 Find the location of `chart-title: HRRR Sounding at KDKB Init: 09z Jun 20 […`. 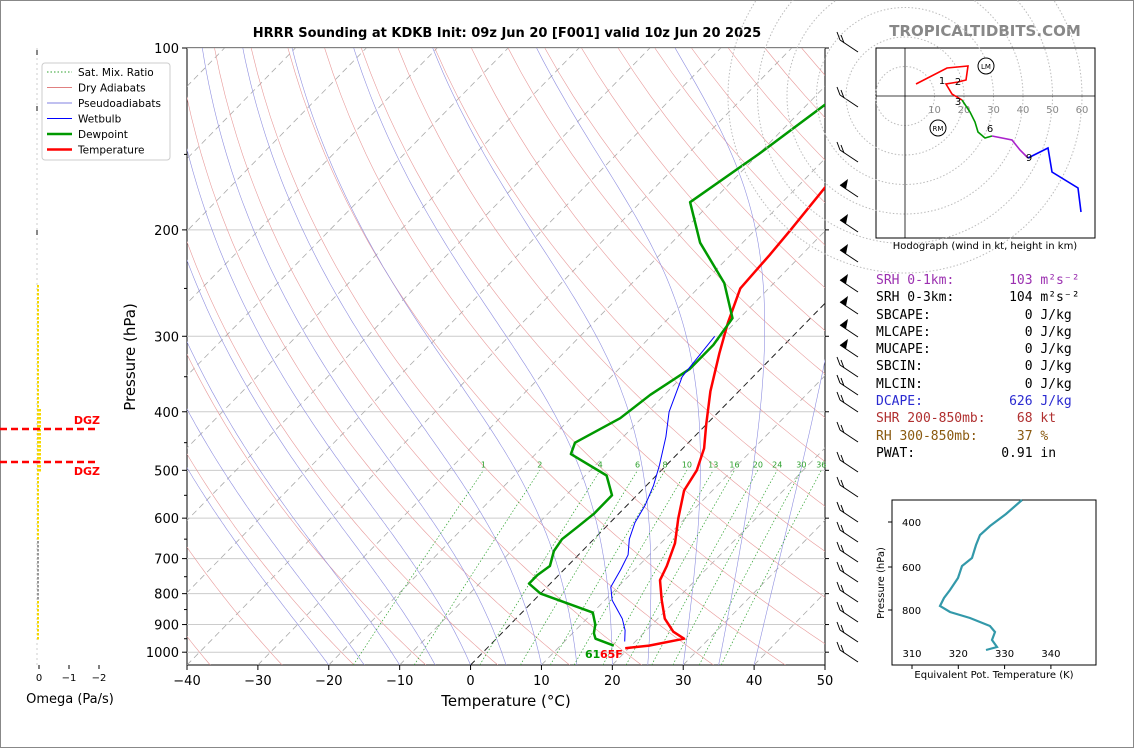

chart-title: HRRR Sounding at KDKB Init: 09z Jun 20 [… is located at coordinates (507, 33).